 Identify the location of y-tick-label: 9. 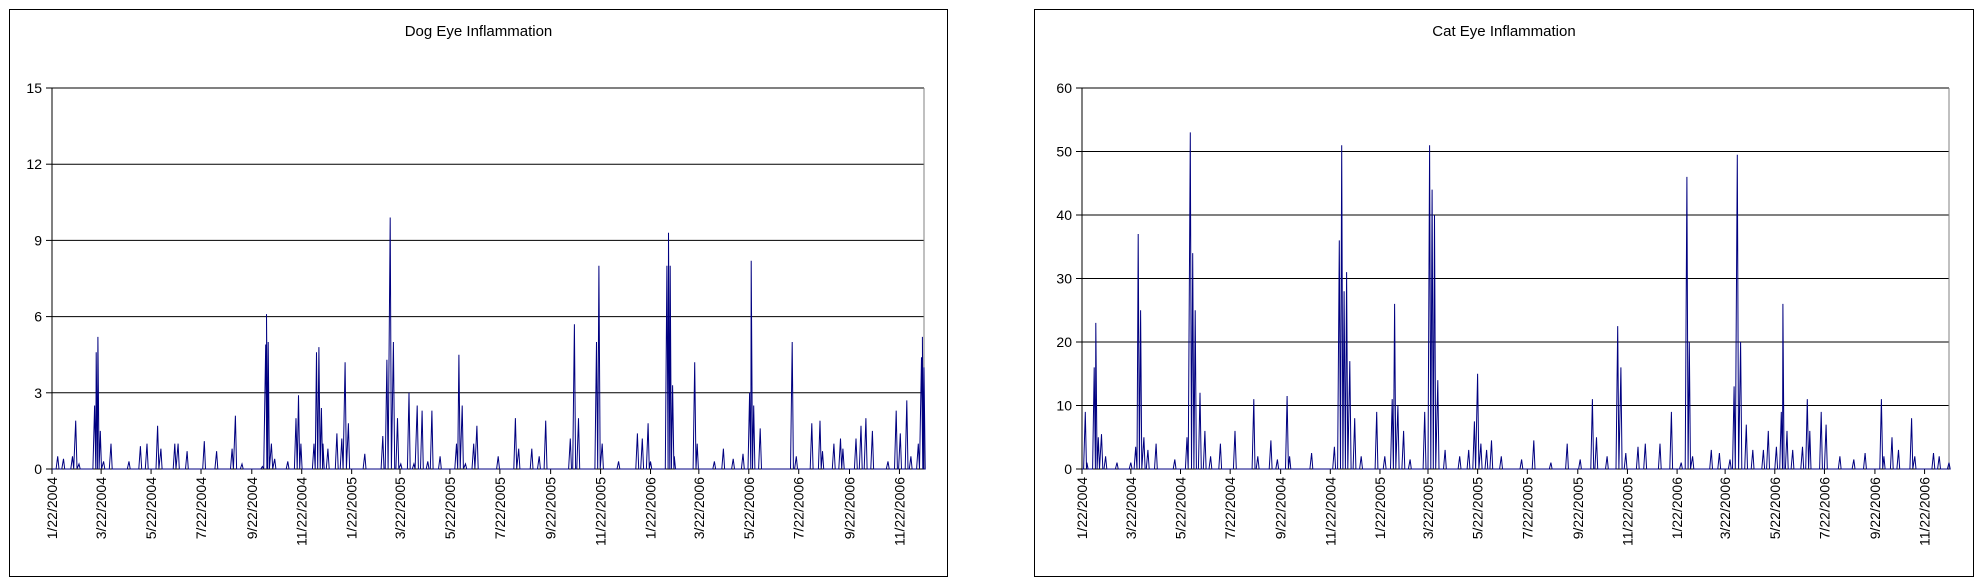
(38, 240).